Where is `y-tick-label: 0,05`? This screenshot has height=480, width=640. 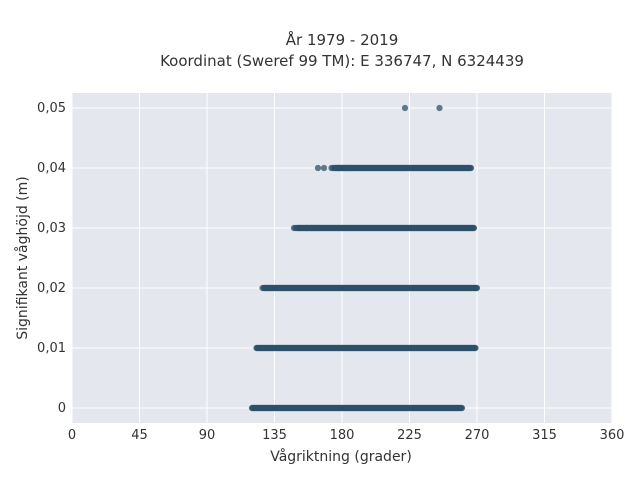 y-tick-label: 0,05 is located at coordinates (51, 108).